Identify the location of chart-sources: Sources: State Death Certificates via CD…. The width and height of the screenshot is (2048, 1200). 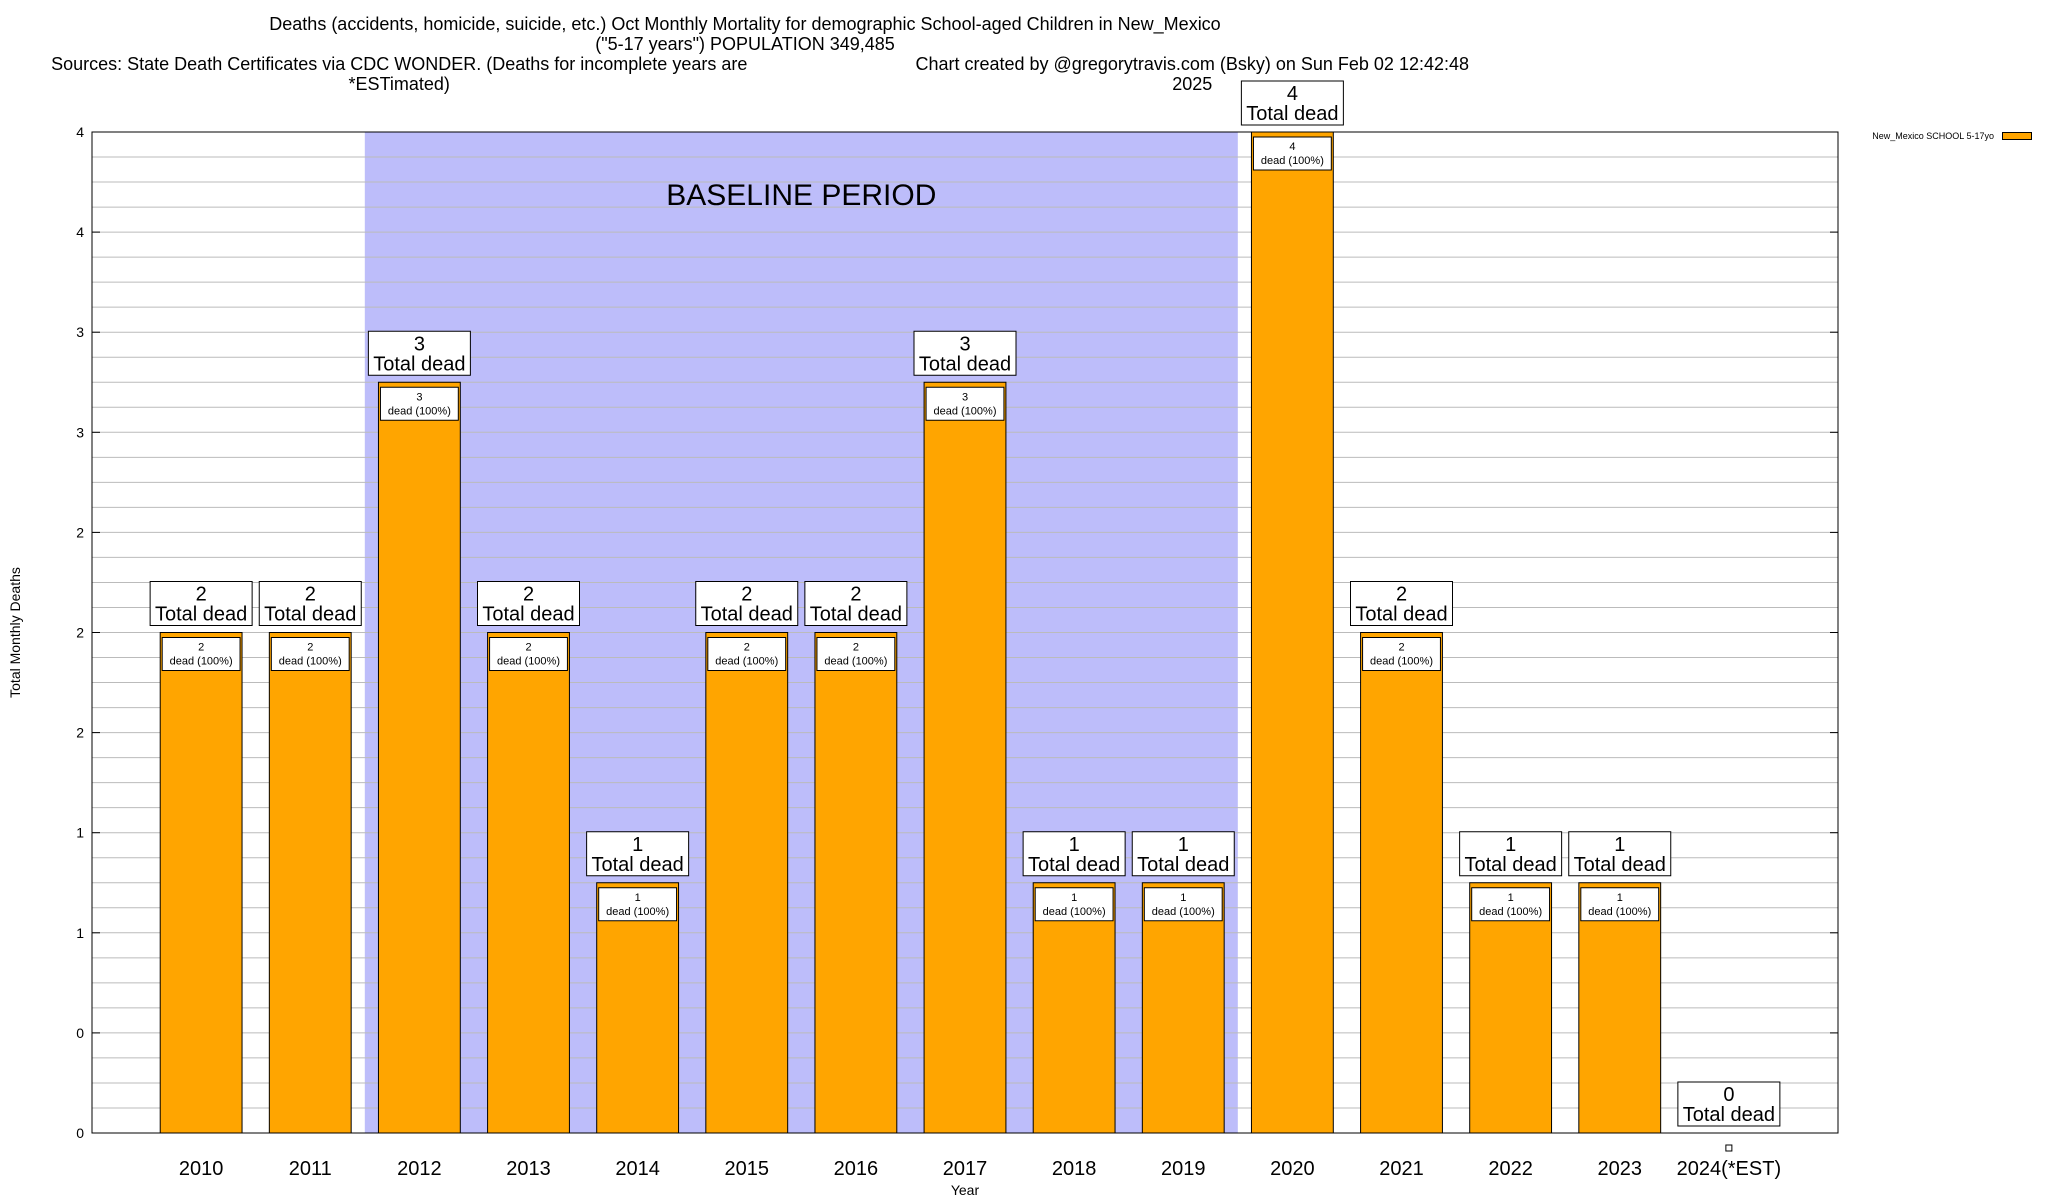
(399, 74).